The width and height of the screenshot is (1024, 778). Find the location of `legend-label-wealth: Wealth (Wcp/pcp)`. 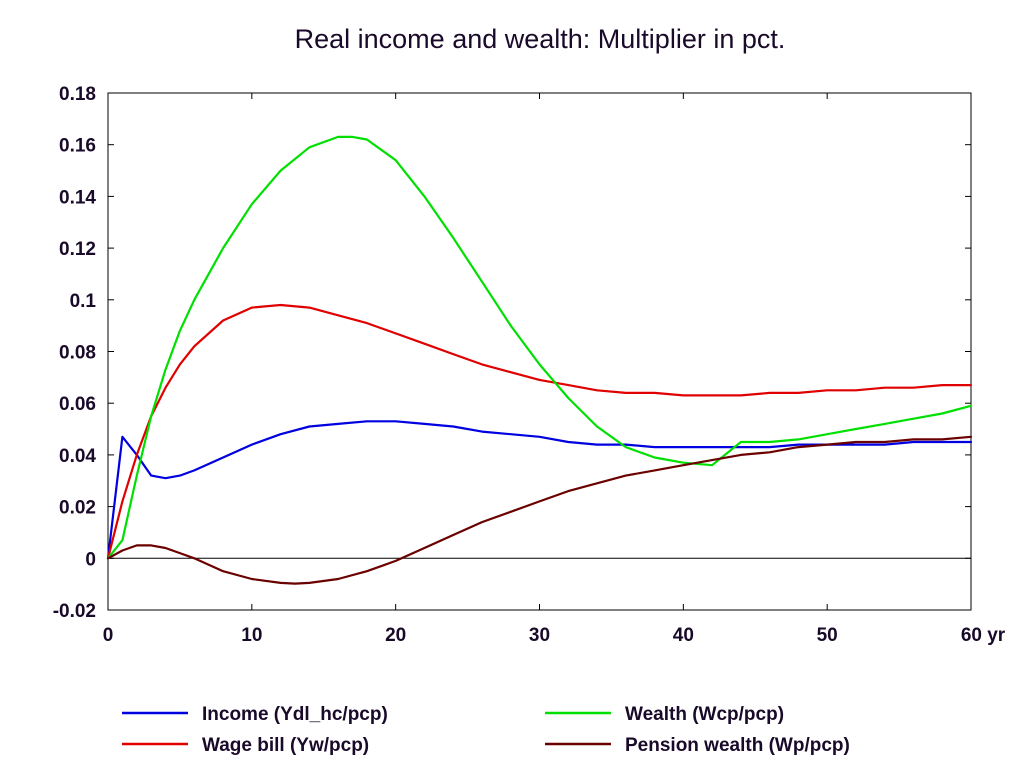

legend-label-wealth: Wealth (Wcp/pcp) is located at coordinates (704, 714).